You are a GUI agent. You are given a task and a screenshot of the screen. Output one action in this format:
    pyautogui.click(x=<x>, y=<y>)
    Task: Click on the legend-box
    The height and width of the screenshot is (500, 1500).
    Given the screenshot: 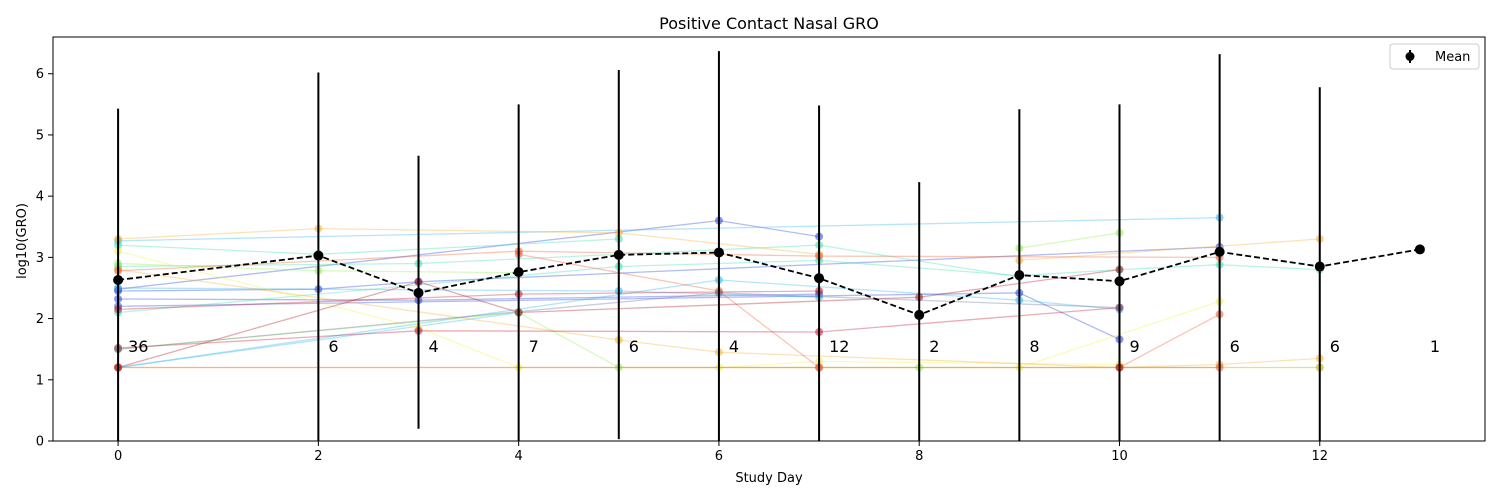 What is the action you would take?
    pyautogui.click(x=1434, y=56)
    